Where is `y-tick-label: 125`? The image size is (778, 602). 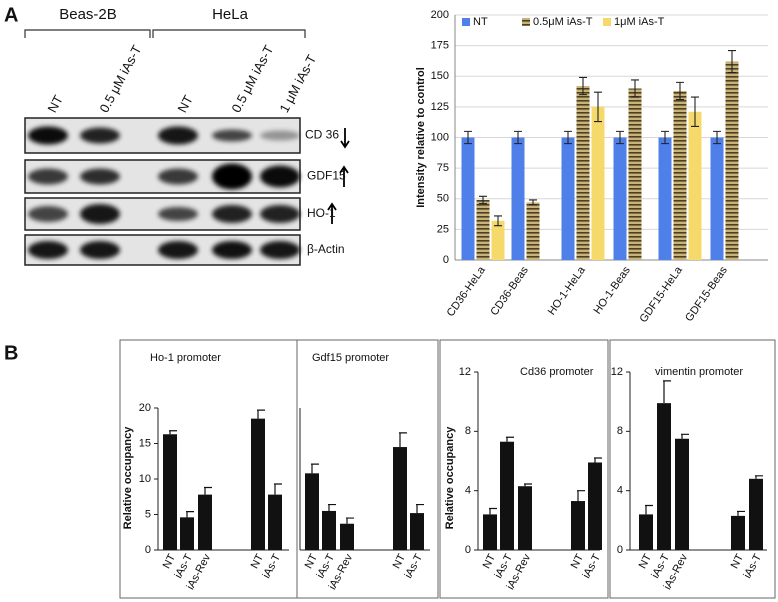 y-tick-label: 125 is located at coordinates (440, 107).